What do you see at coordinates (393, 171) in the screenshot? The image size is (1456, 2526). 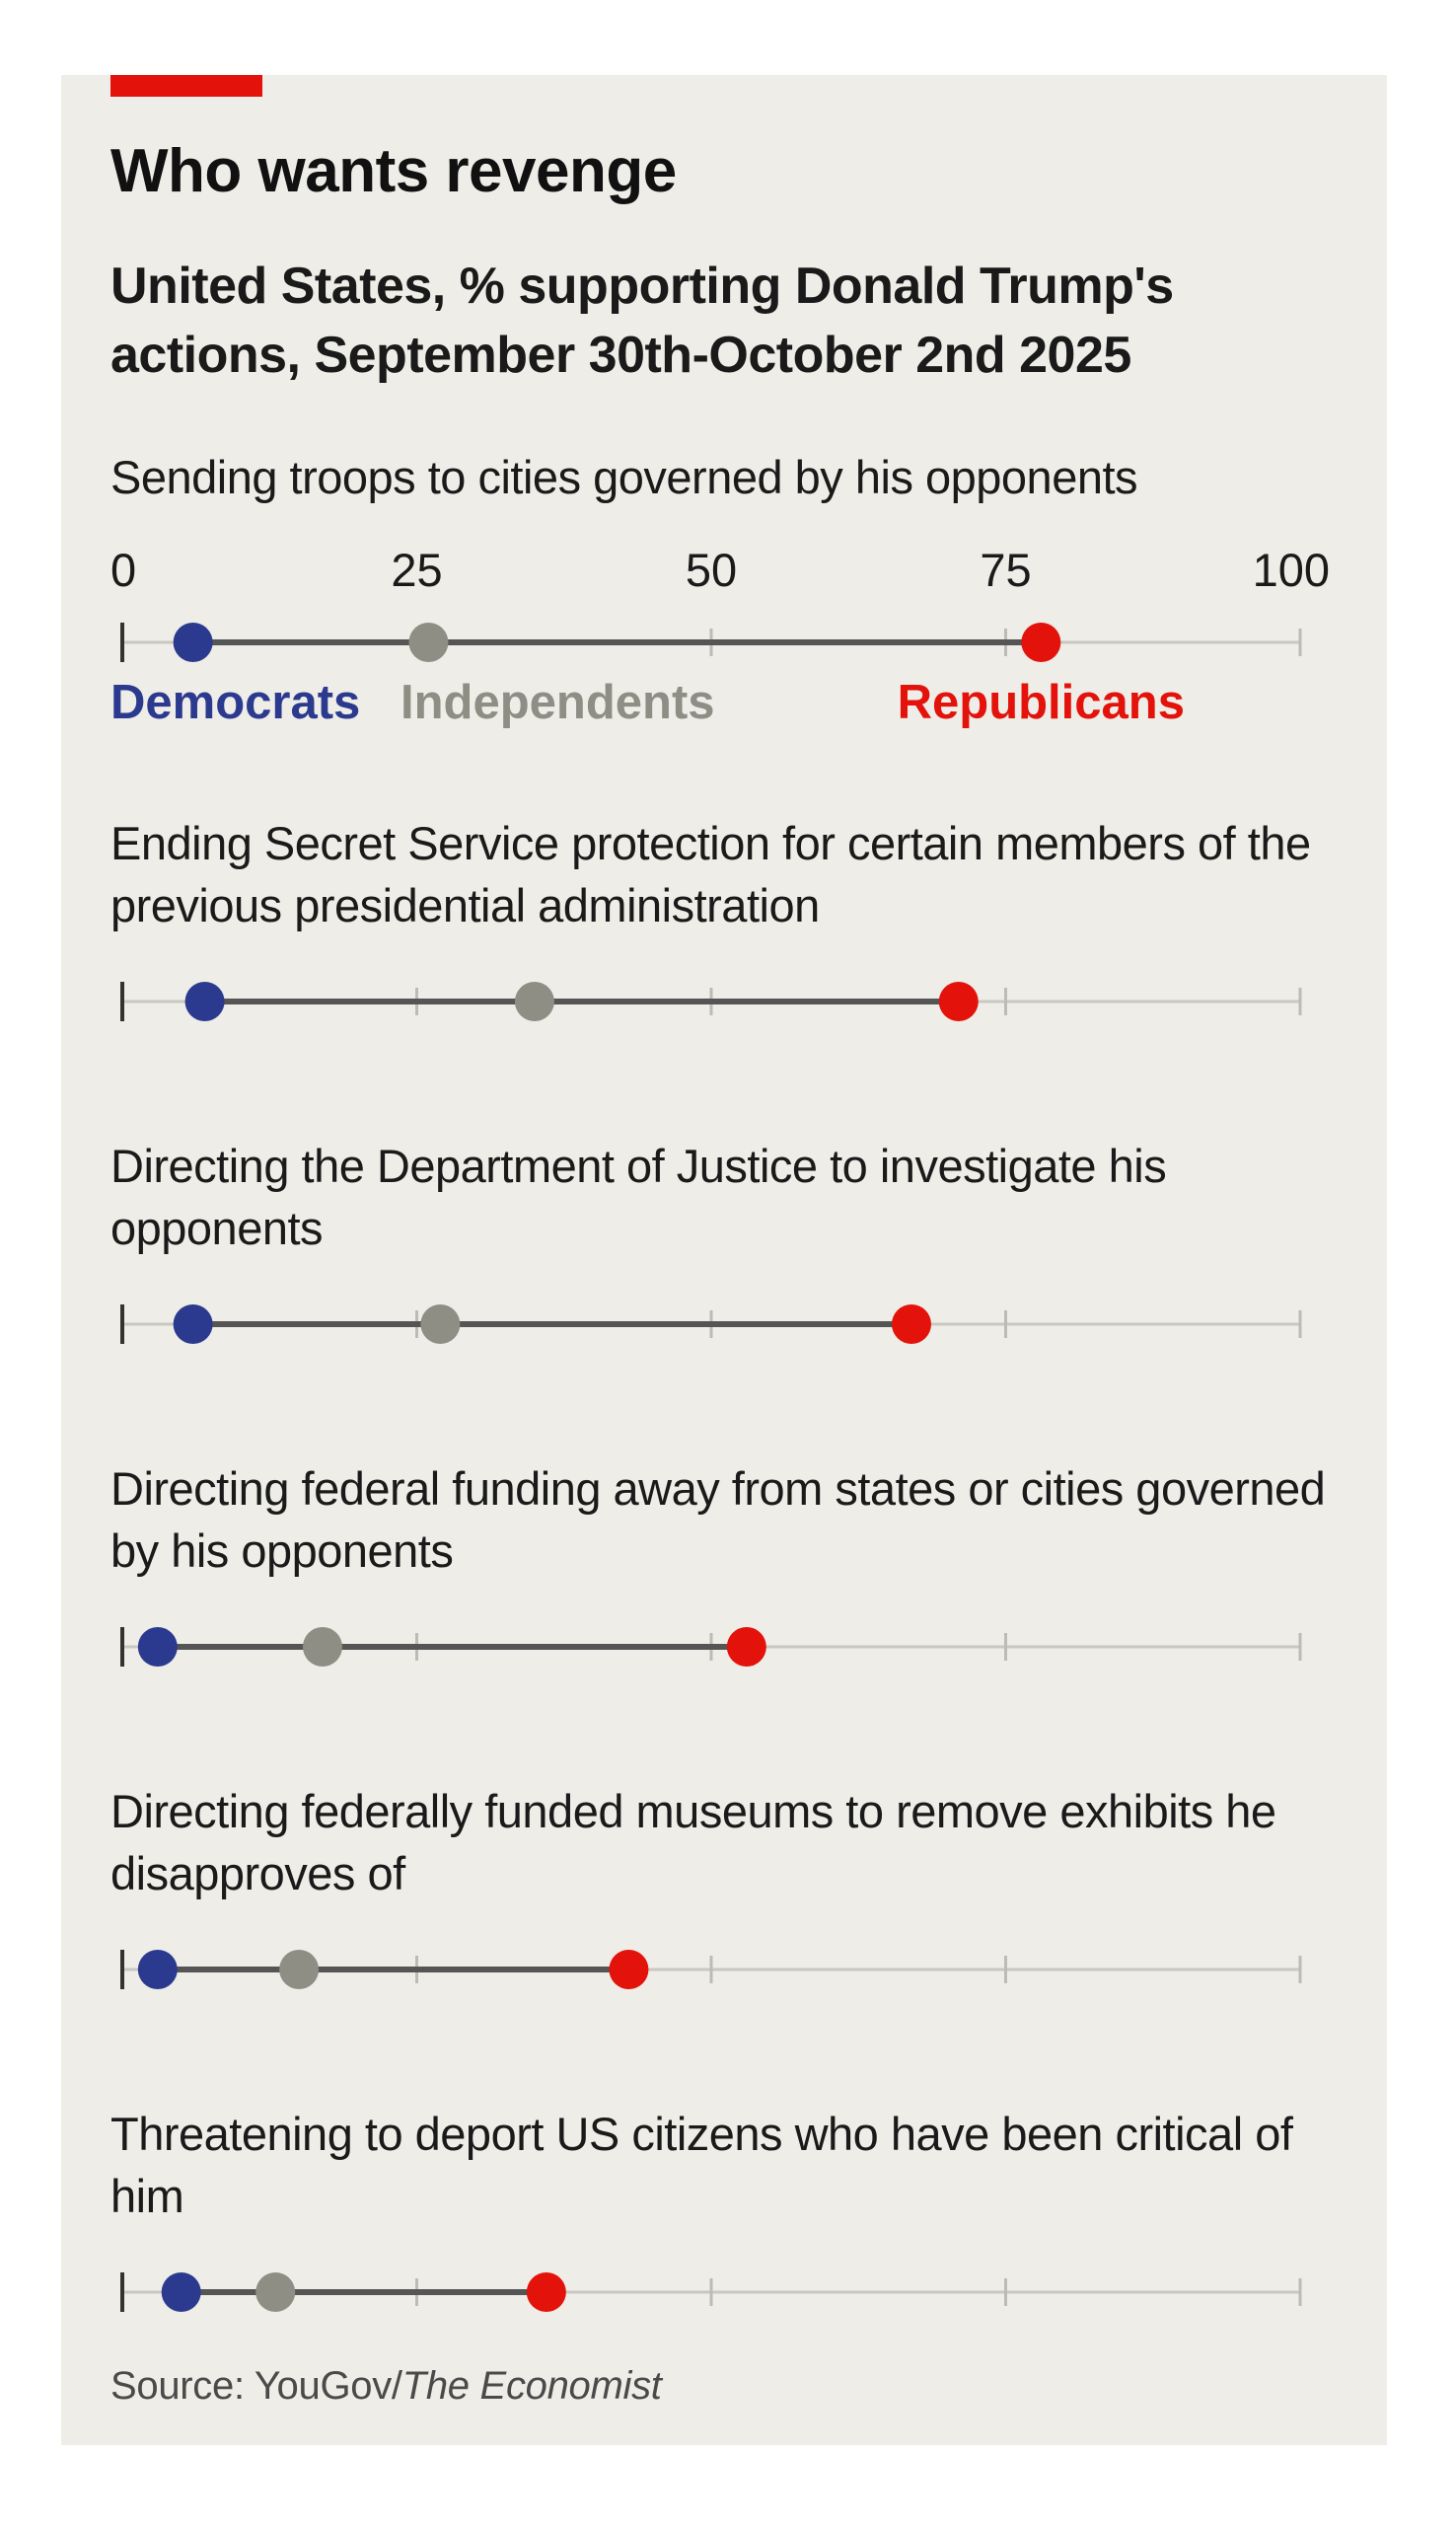 I see `chart-title: Who wants revenge` at bounding box center [393, 171].